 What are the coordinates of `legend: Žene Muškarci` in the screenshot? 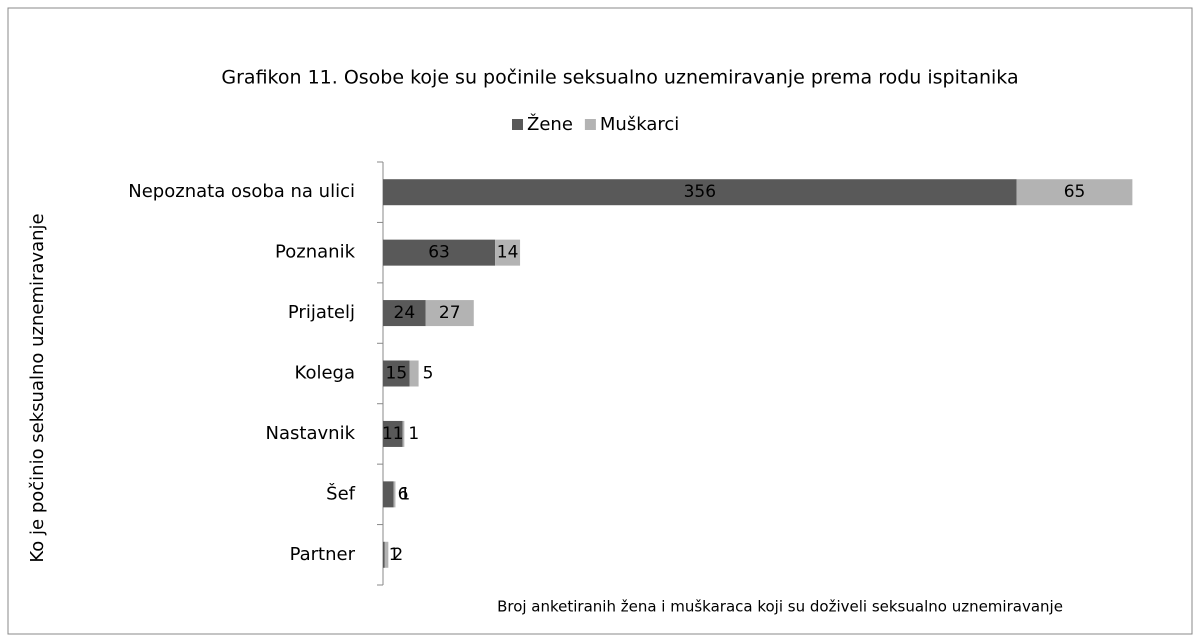 It's located at (595, 124).